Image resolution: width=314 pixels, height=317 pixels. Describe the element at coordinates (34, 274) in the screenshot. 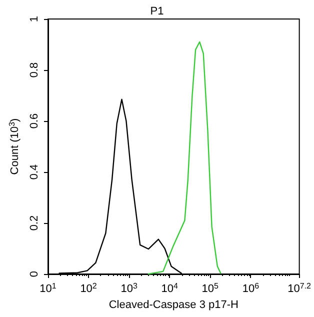

I see `y-tick-label: 0` at that location.